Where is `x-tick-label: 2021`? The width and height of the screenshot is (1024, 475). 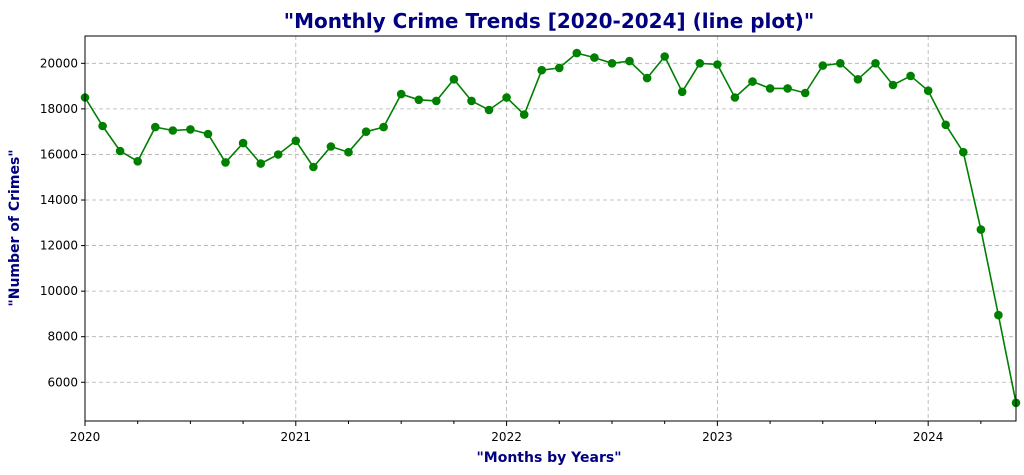 x-tick-label: 2021 is located at coordinates (296, 437).